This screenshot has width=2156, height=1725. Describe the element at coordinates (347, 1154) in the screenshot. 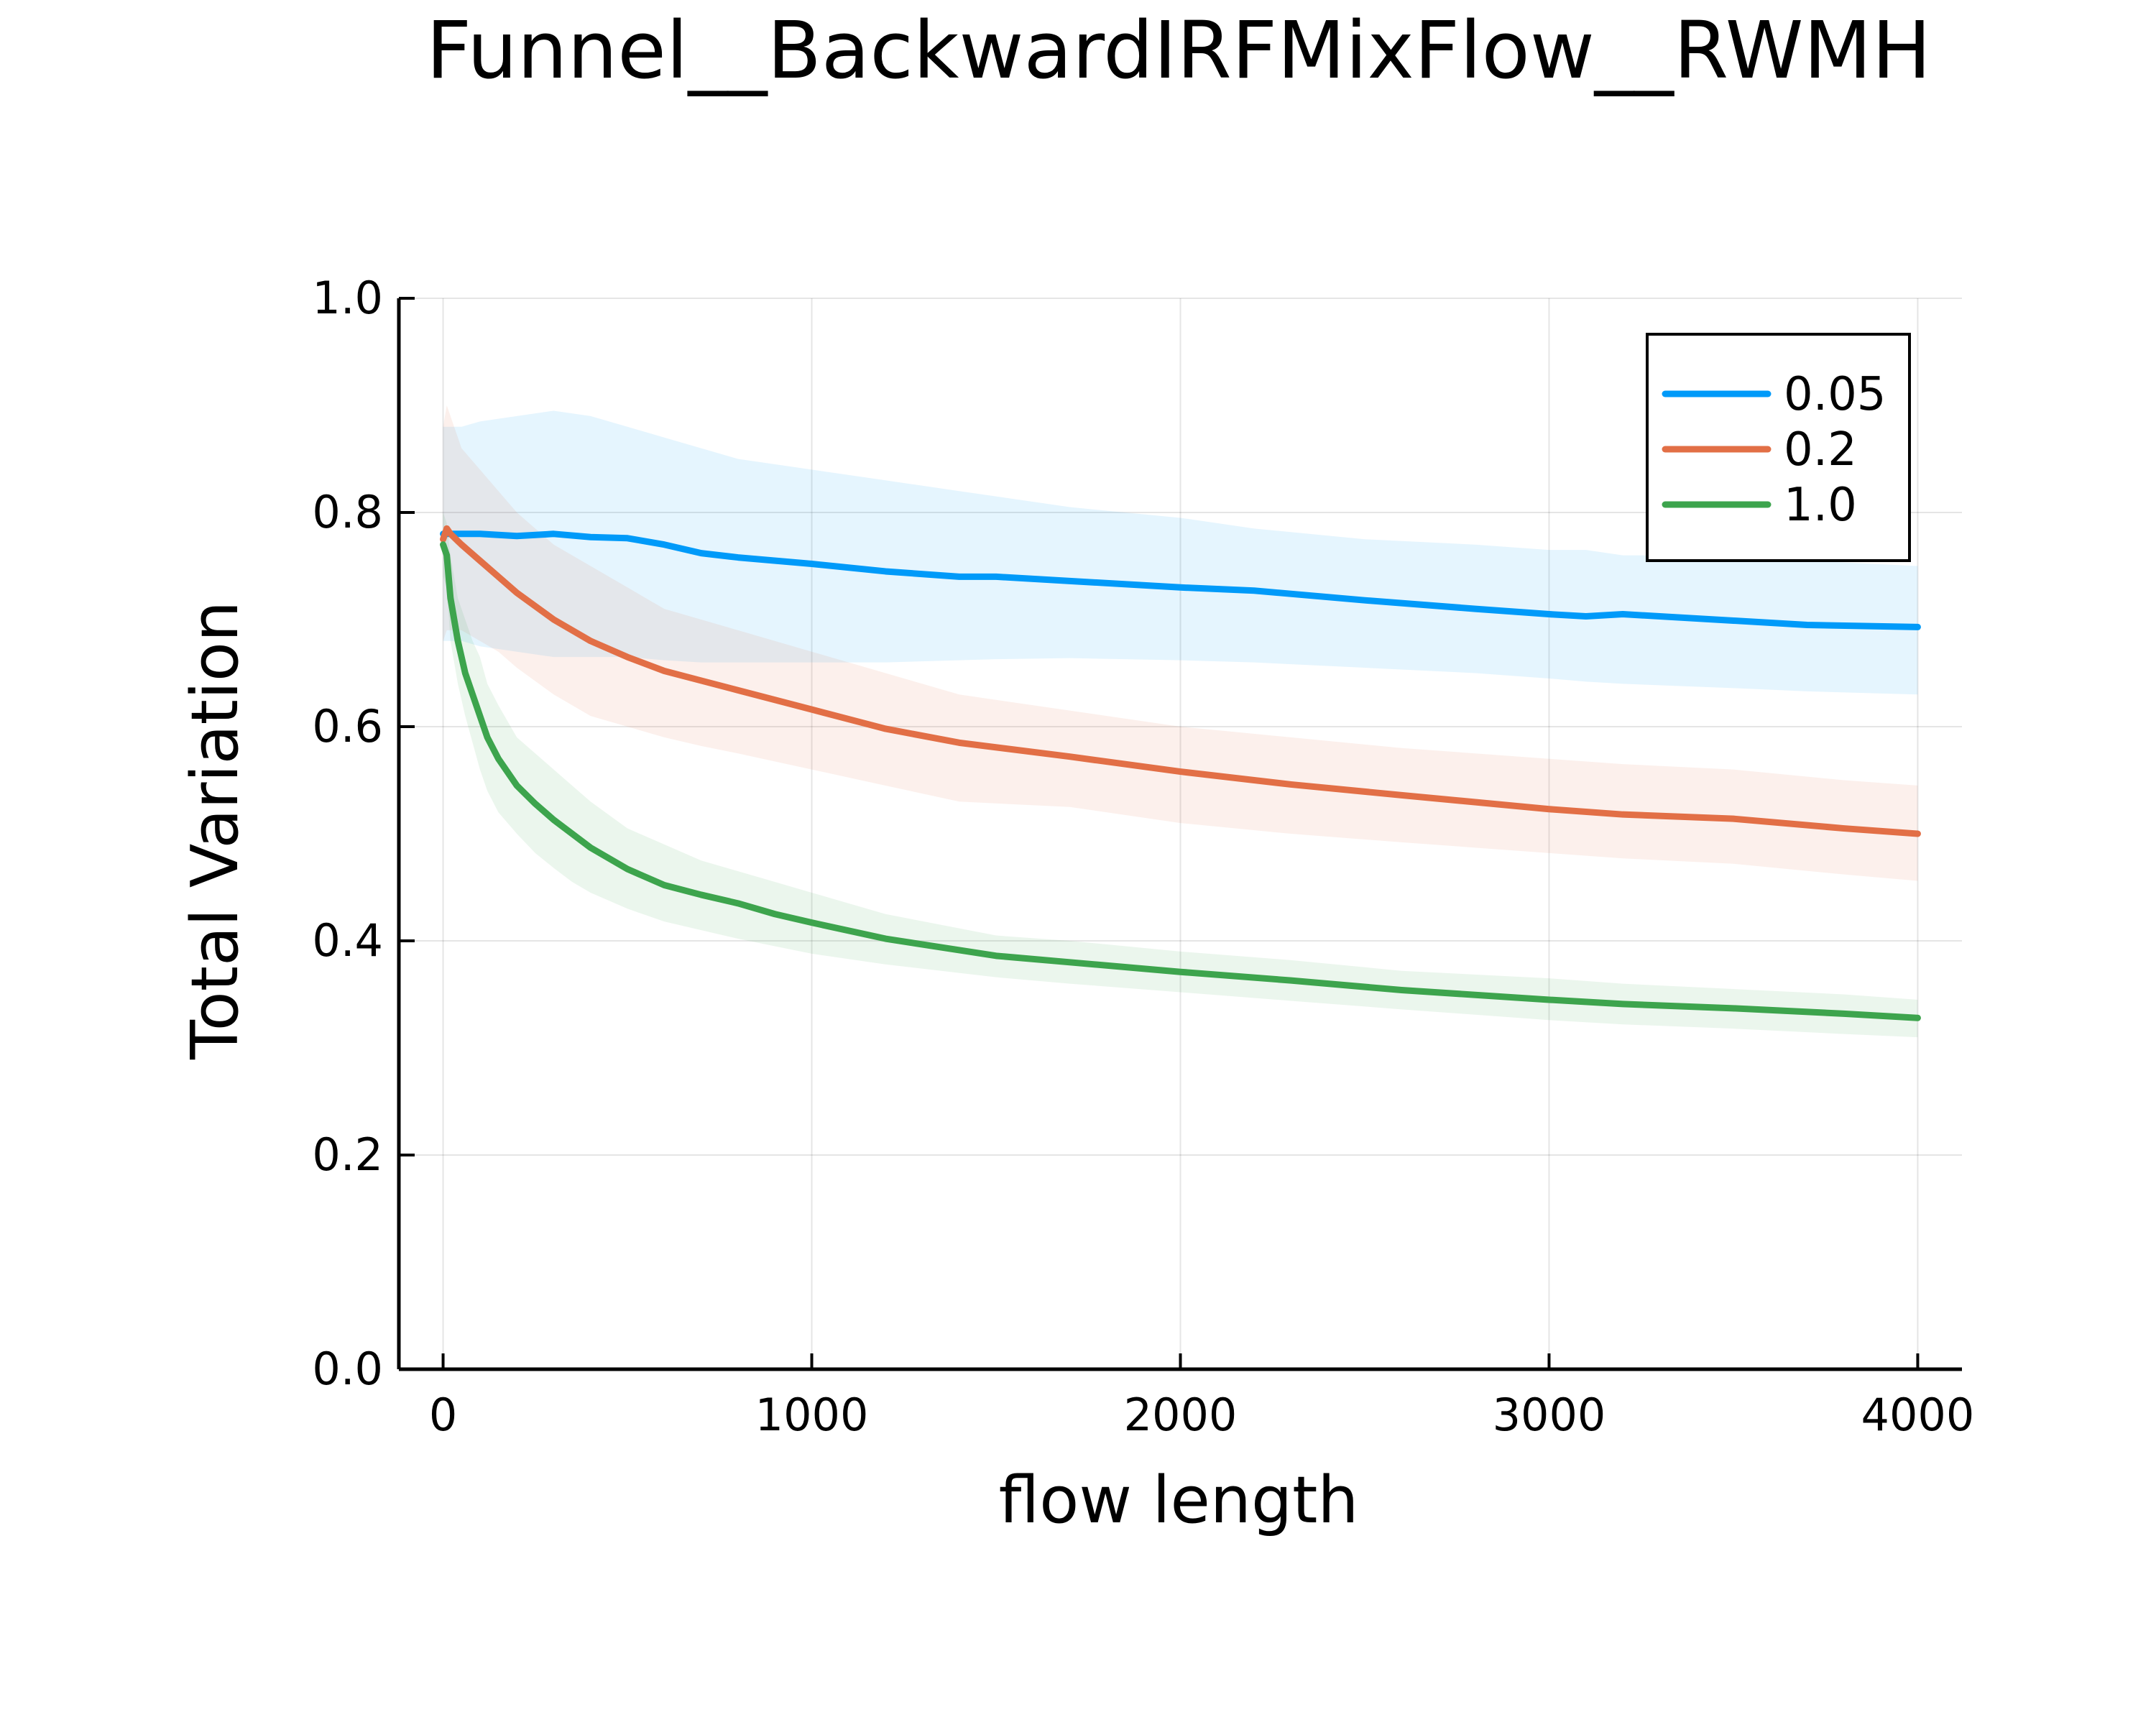

I see `y-tick-label-1: 0.2` at that location.